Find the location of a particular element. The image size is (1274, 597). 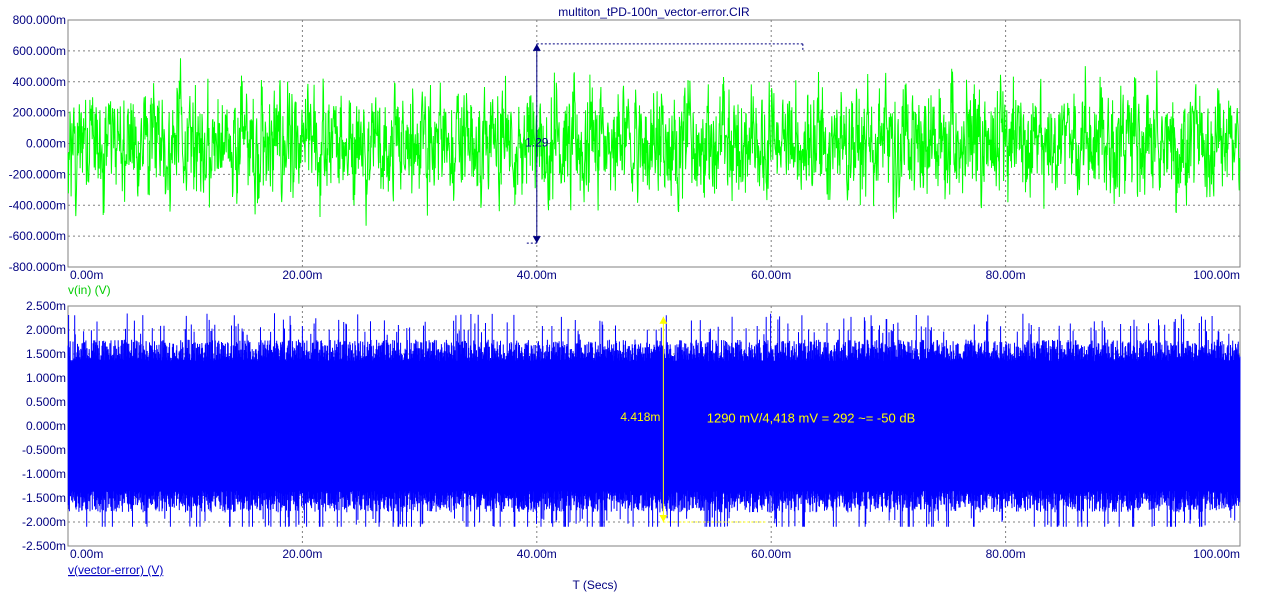

bottom-annotation: 4.418m 1290 mV/4,418 mV = 292 ~= -50 dB is located at coordinates (768, 419).